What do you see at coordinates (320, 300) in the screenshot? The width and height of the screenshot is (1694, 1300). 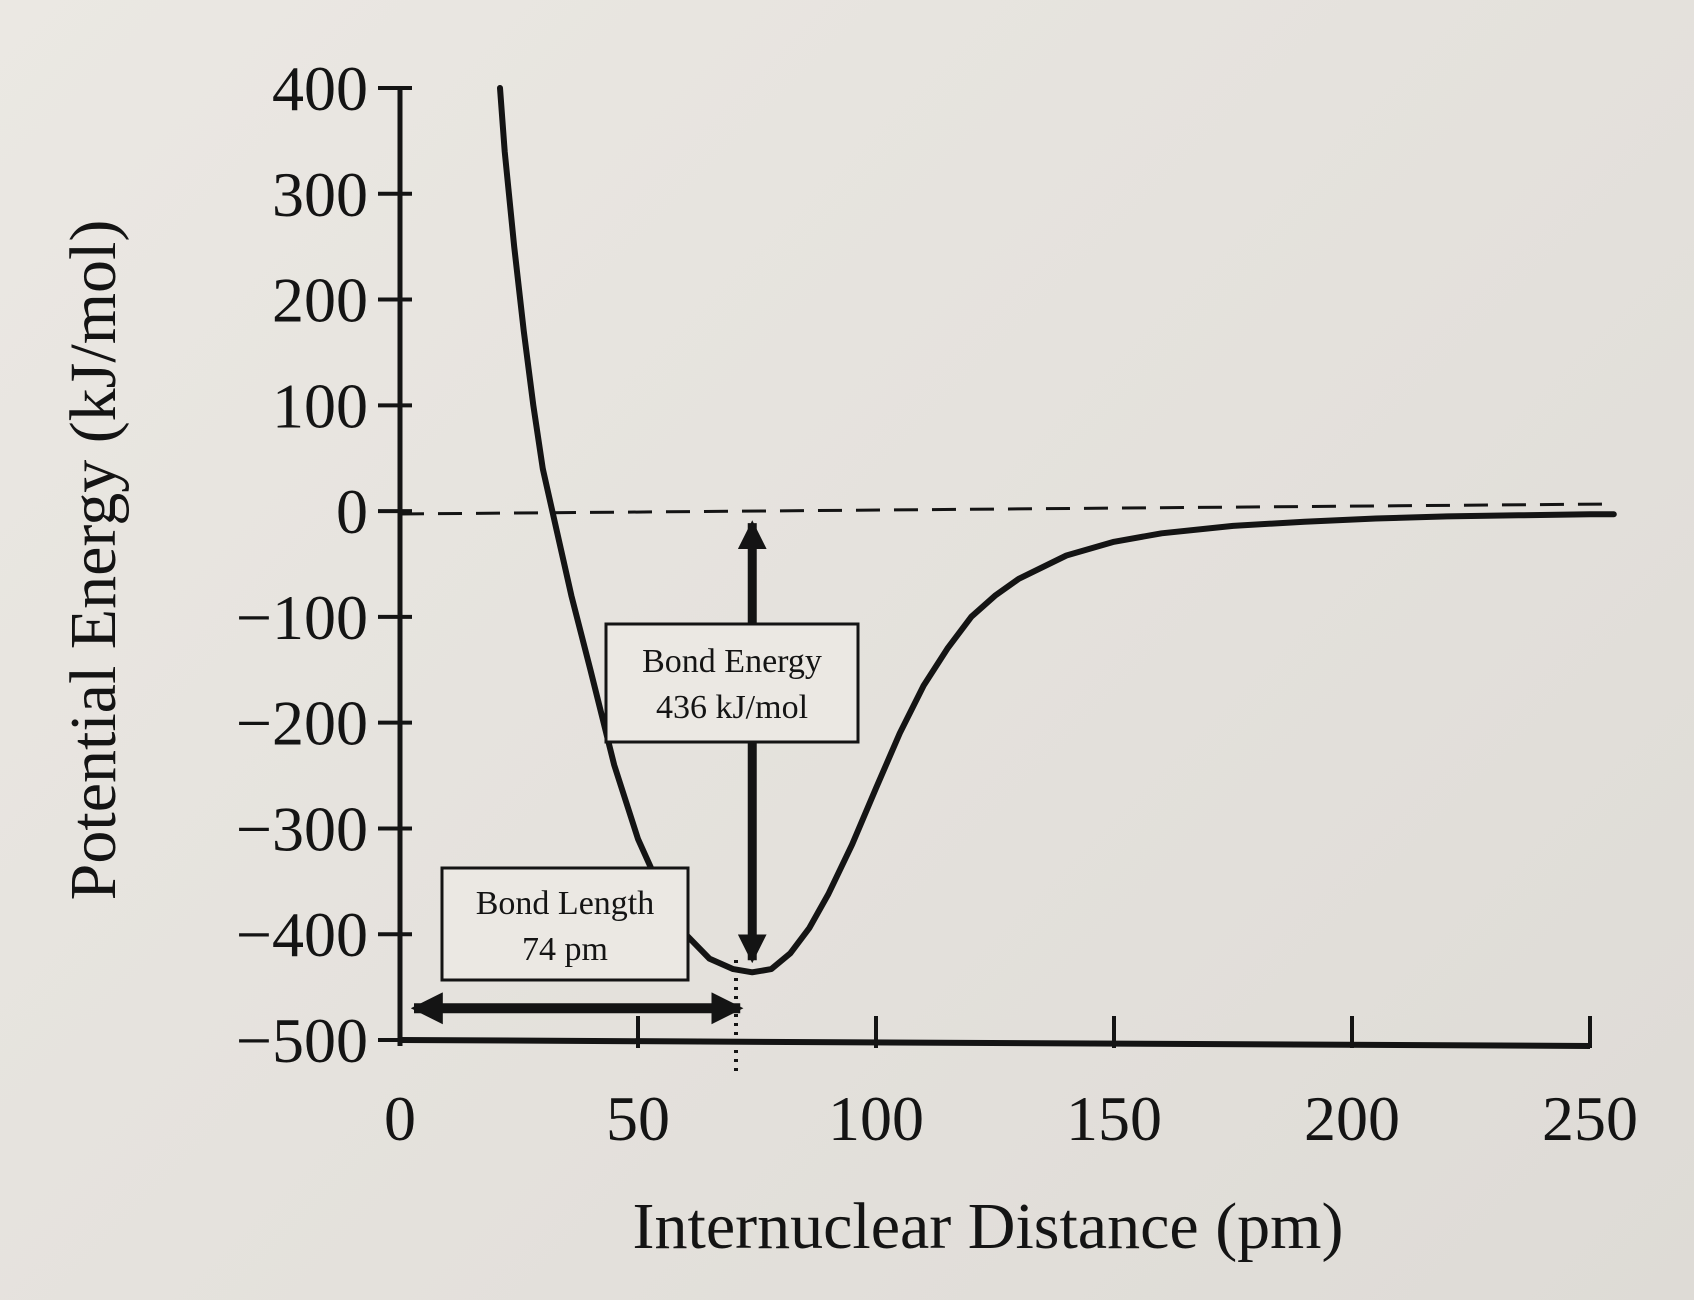 I see `y-tick-label: 200` at bounding box center [320, 300].